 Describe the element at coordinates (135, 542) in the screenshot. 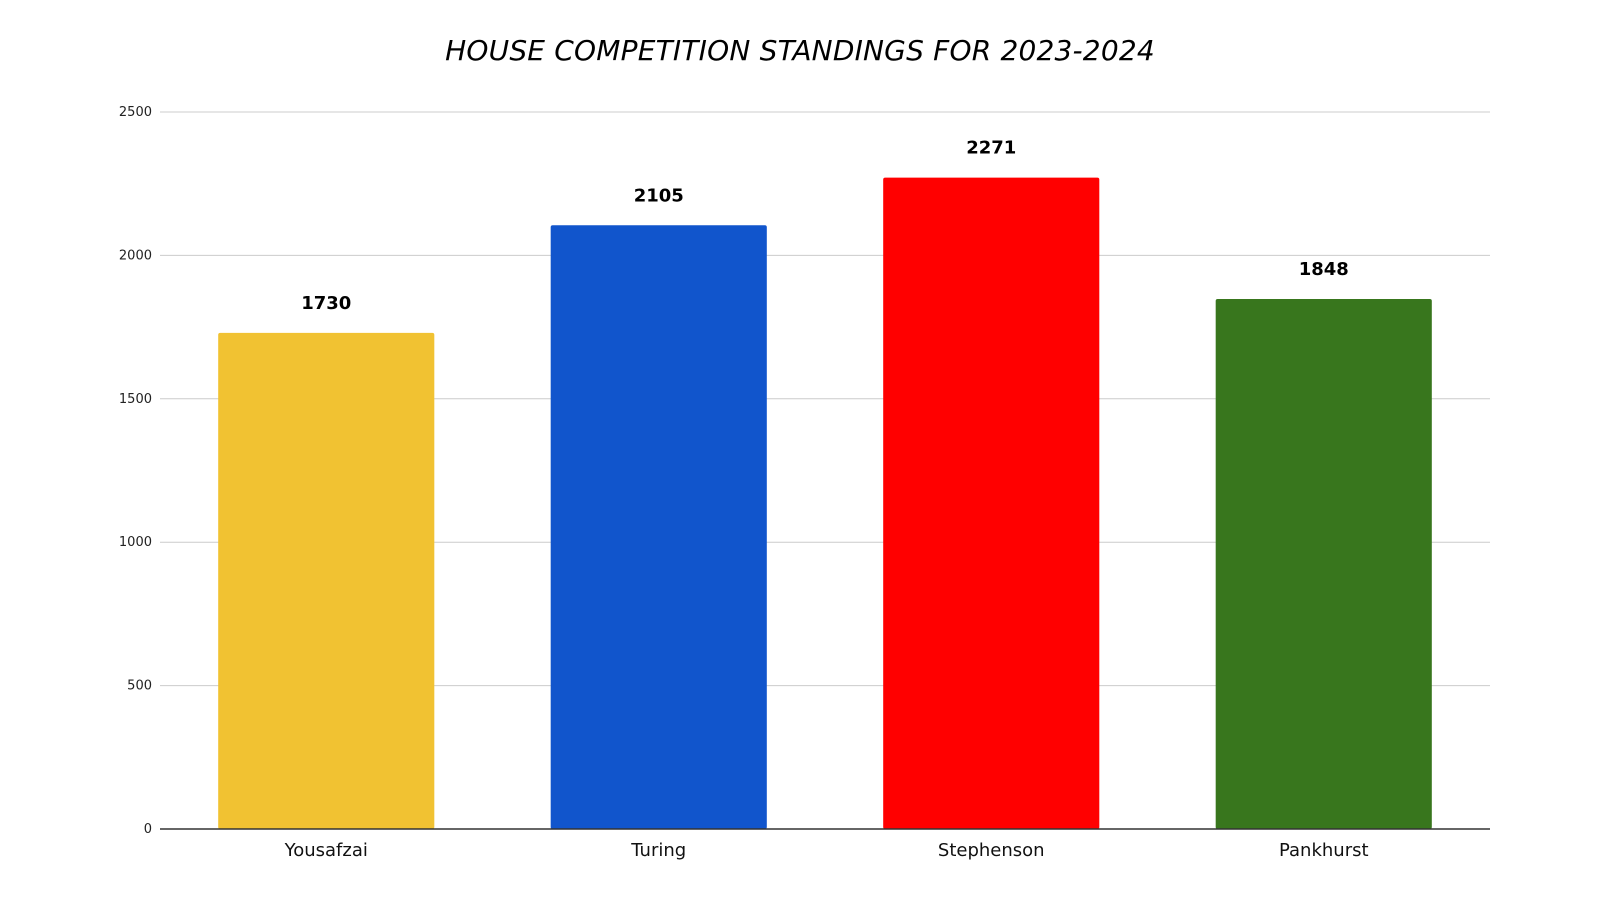

I see `y-tick-label: 1000` at that location.